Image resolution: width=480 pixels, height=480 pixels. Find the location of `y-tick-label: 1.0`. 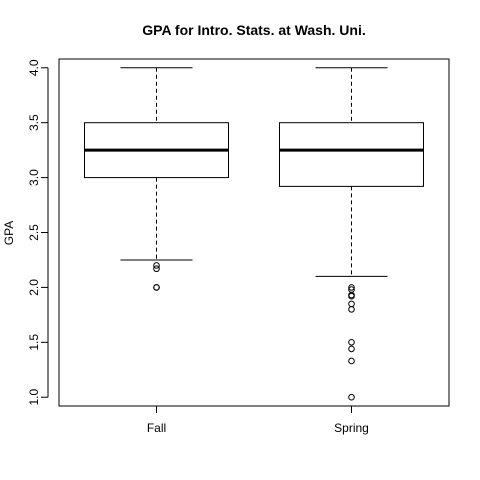

y-tick-label: 1.0 is located at coordinates (34, 397).